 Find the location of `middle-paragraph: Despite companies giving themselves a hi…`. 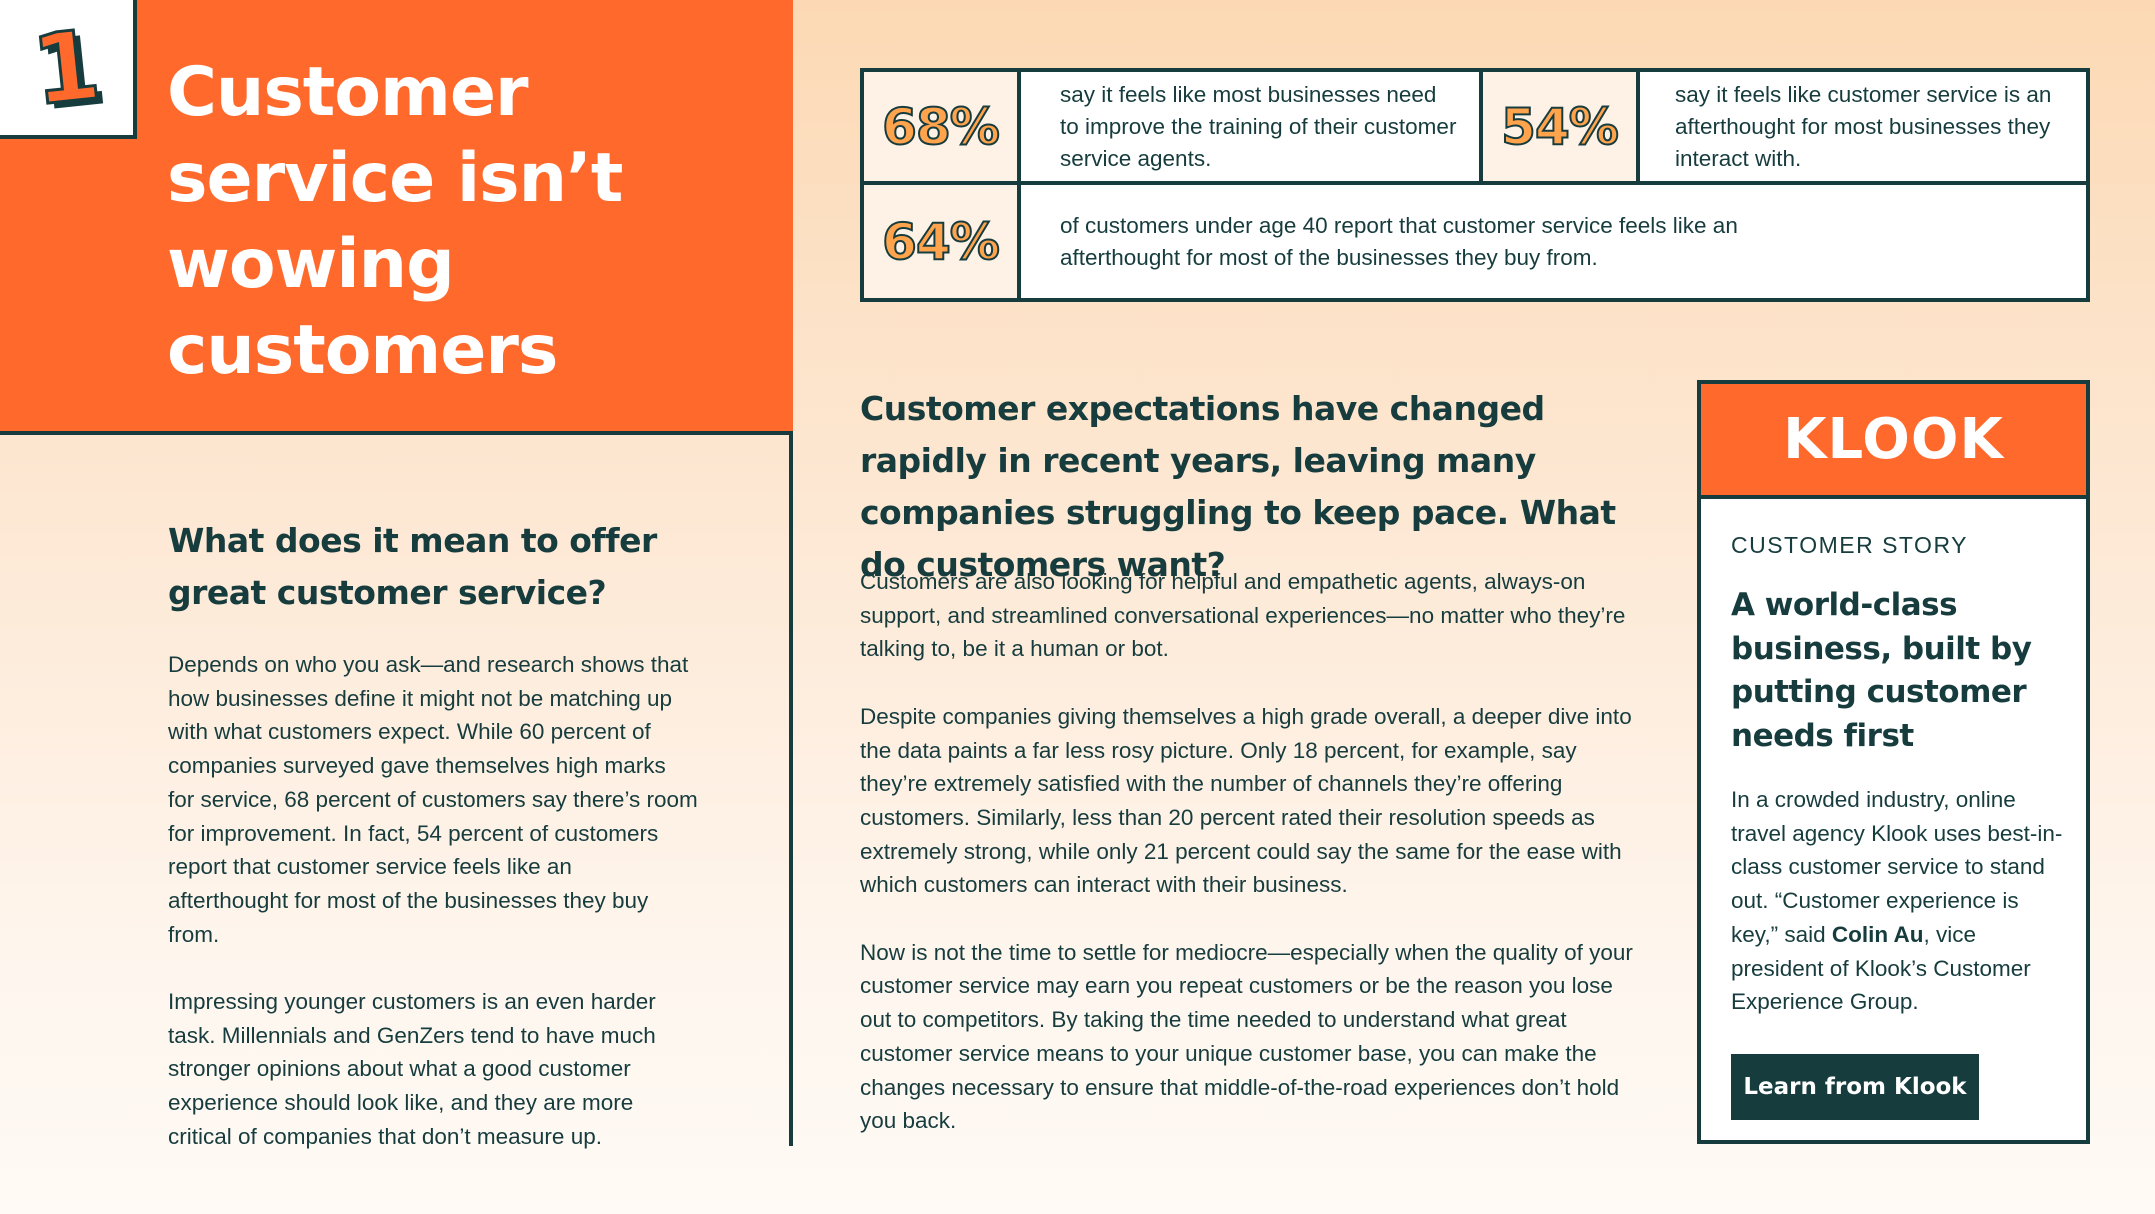

middle-paragraph: Despite companies giving themselves a hi… is located at coordinates (1246, 800).